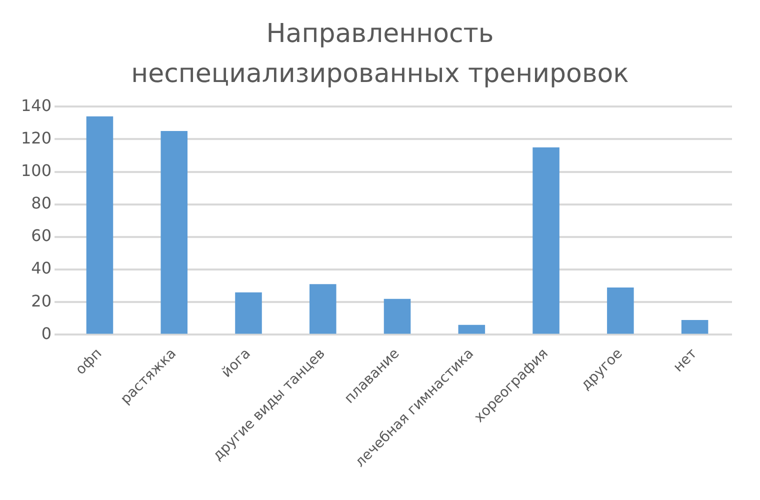 Image resolution: width=760 pixels, height=500 pixels. I want to click on y-tick-label: 140, so click(36, 105).